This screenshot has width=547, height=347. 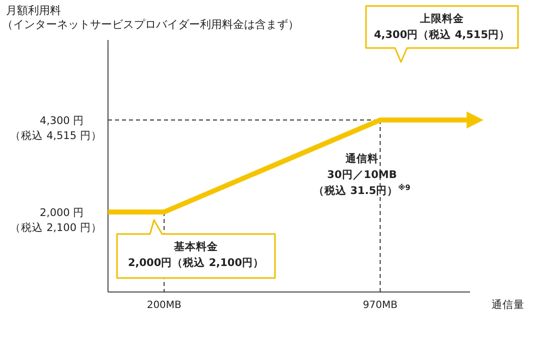 I want to click on annotation: 通信料 30円／10MB （税込 31.5円）$^{※9}$, so click(x=362, y=174).